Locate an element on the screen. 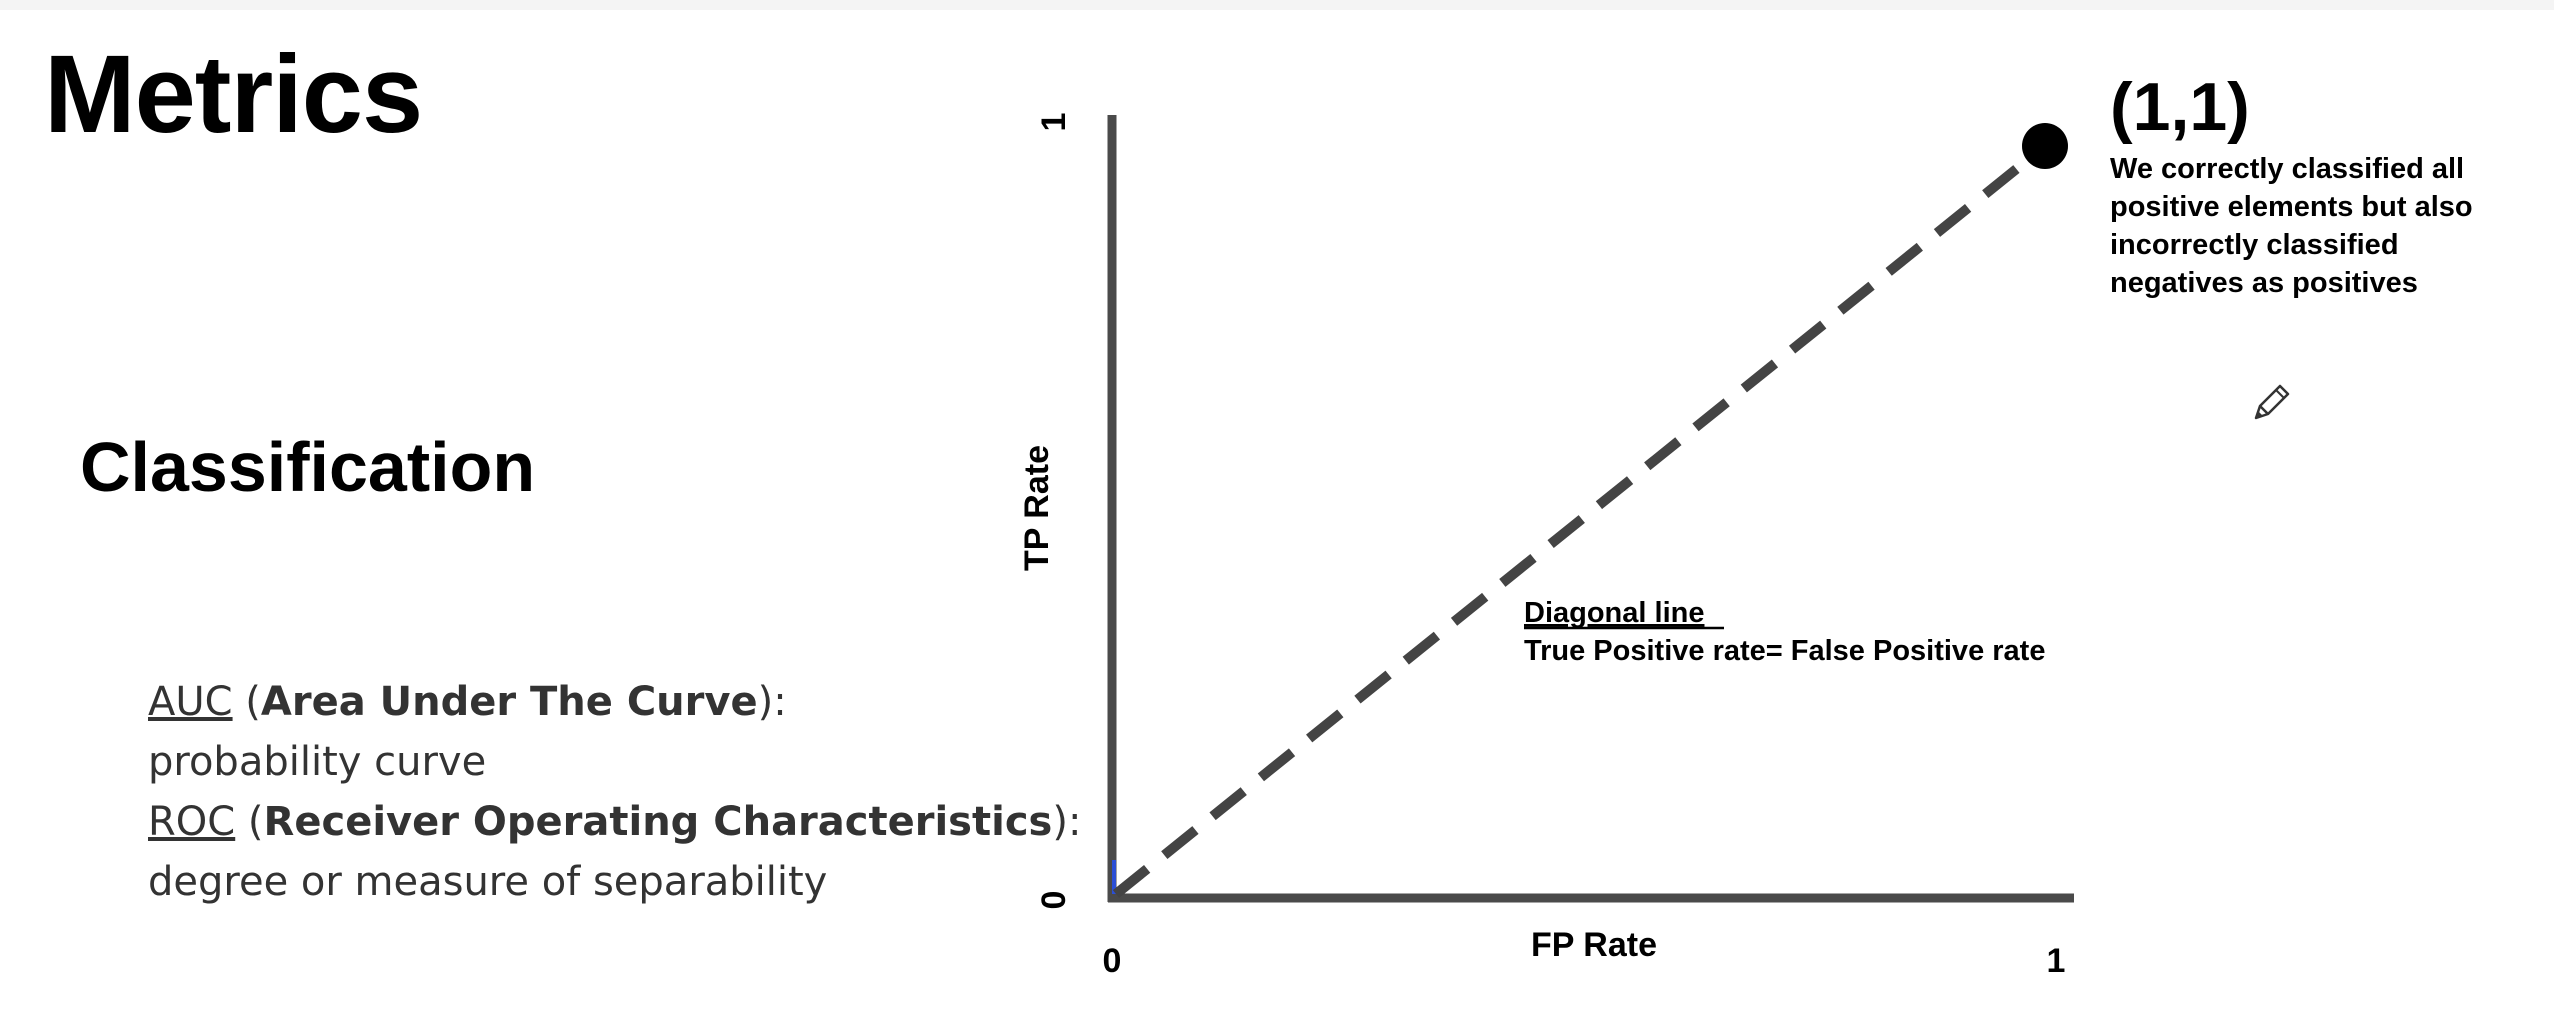  section-title: Classification is located at coordinates (308, 467).